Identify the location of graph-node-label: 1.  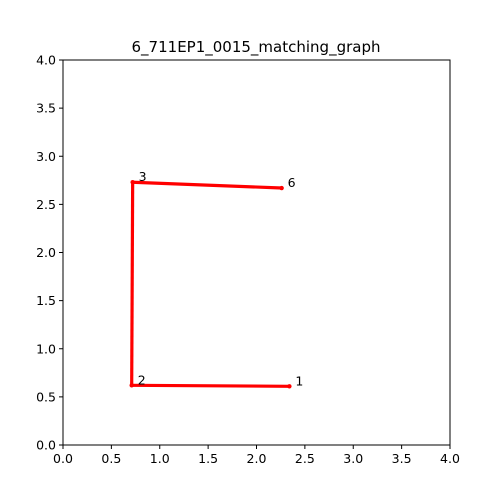
(299, 380).